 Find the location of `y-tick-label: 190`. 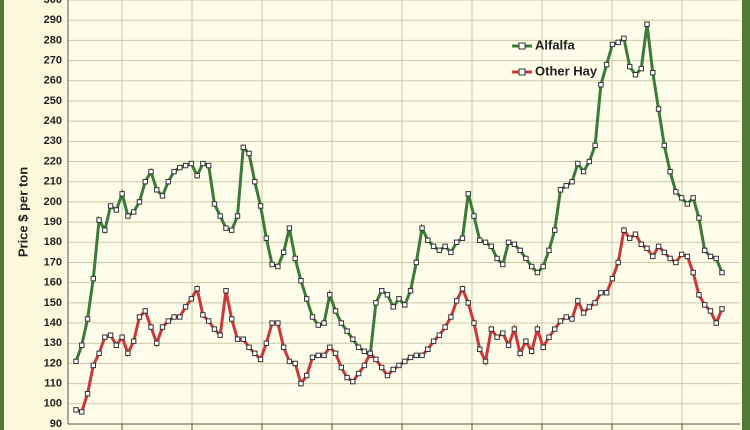

y-tick-label: 190 is located at coordinates (53, 222).